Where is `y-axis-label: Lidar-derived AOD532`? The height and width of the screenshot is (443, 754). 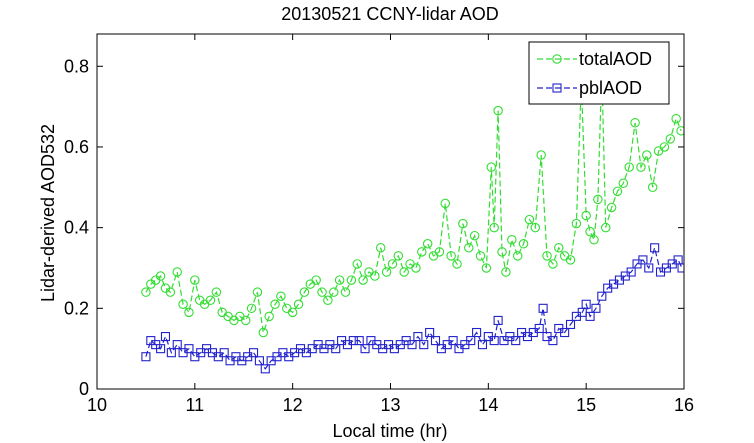
y-axis-label: Lidar-derived AOD532 is located at coordinates (48, 213).